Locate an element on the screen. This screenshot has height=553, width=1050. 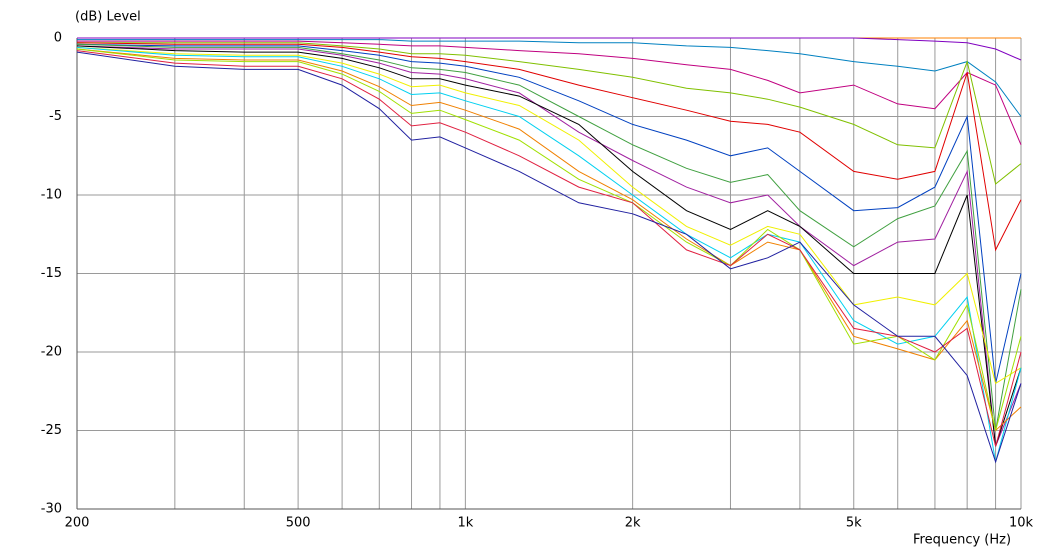
x-tick-label: 10k is located at coordinates (1021, 523).